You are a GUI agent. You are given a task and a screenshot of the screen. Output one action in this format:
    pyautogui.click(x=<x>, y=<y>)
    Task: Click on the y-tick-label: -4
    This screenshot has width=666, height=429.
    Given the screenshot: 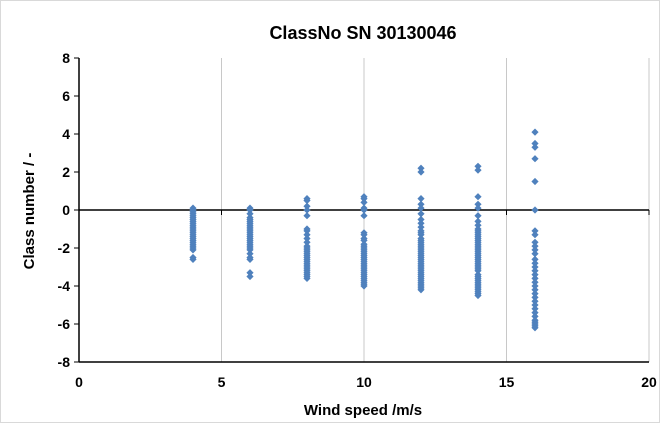 What is the action you would take?
    pyautogui.click(x=64, y=286)
    